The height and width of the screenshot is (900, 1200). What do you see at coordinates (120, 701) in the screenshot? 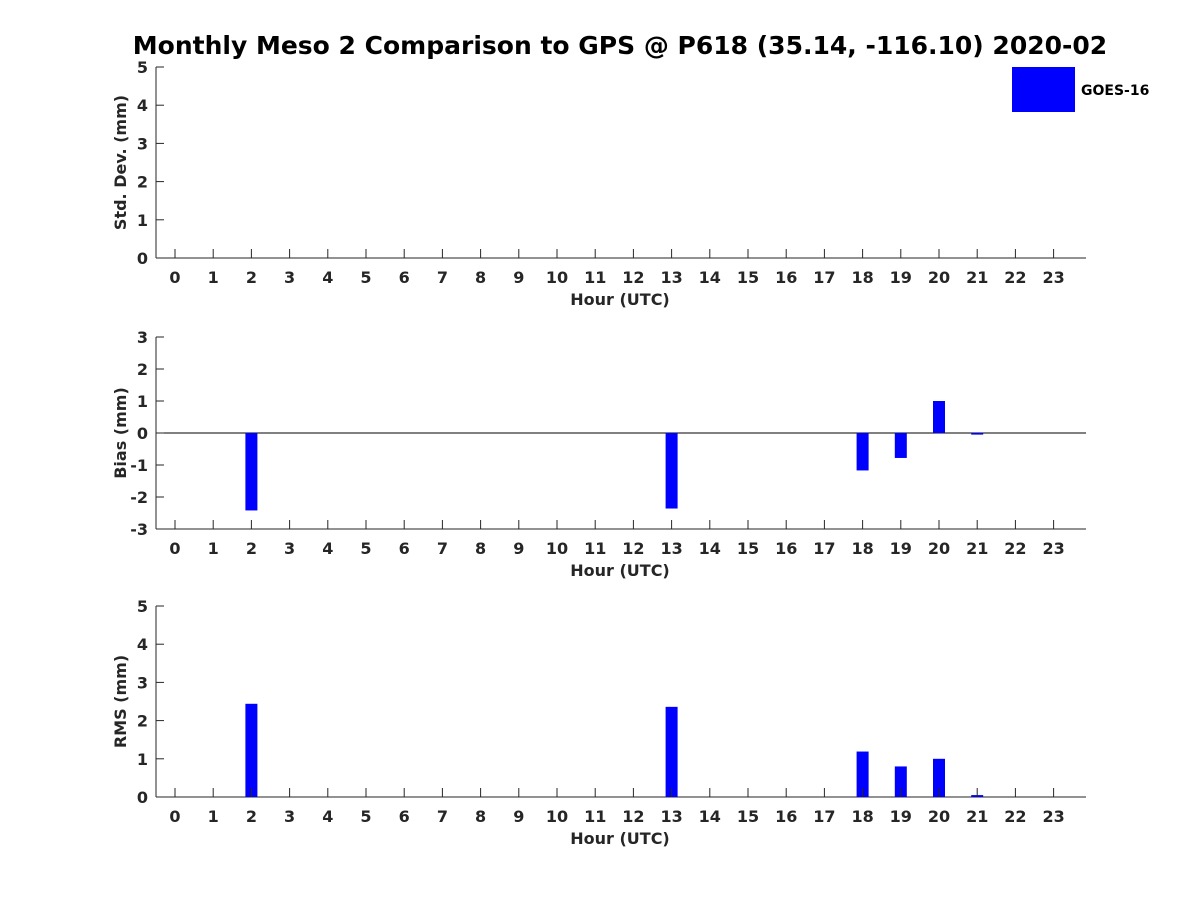
I see `y-axis-title: RMS (mm)` at bounding box center [120, 701].